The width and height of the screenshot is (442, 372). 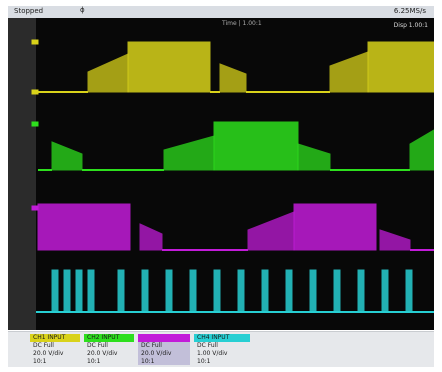 I want to click on ch4-readout: CH4 INPUT DC Full 1.00 V/div 10:1, so click(x=222, y=349).